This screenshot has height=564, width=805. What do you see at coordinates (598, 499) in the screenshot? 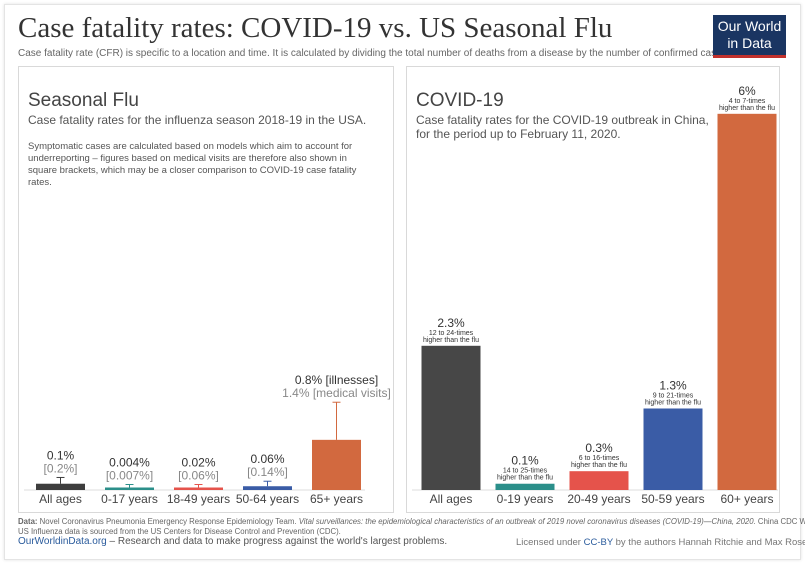
I see `tick-label: 20-49 years` at bounding box center [598, 499].